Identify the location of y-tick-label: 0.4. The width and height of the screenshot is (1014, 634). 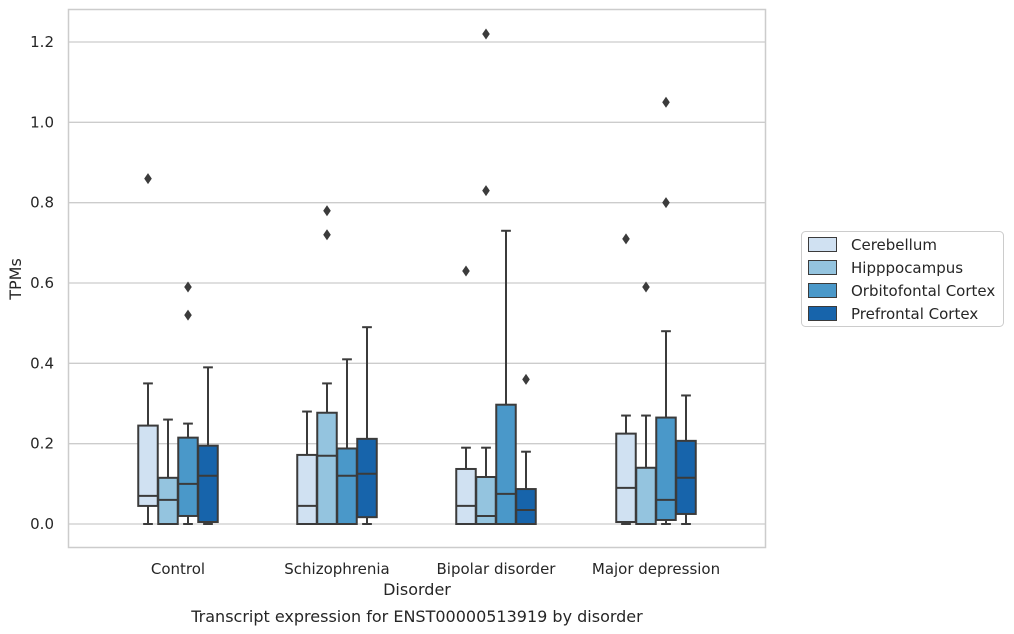
(42, 363).